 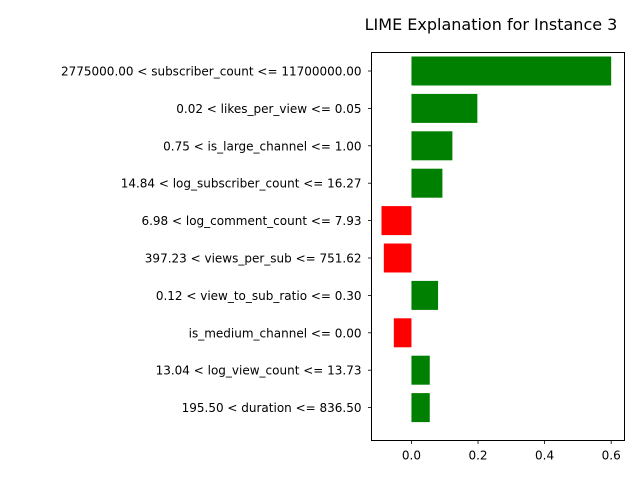 I want to click on chart-title: LIME Explanation for Instance 3, so click(x=491, y=24).